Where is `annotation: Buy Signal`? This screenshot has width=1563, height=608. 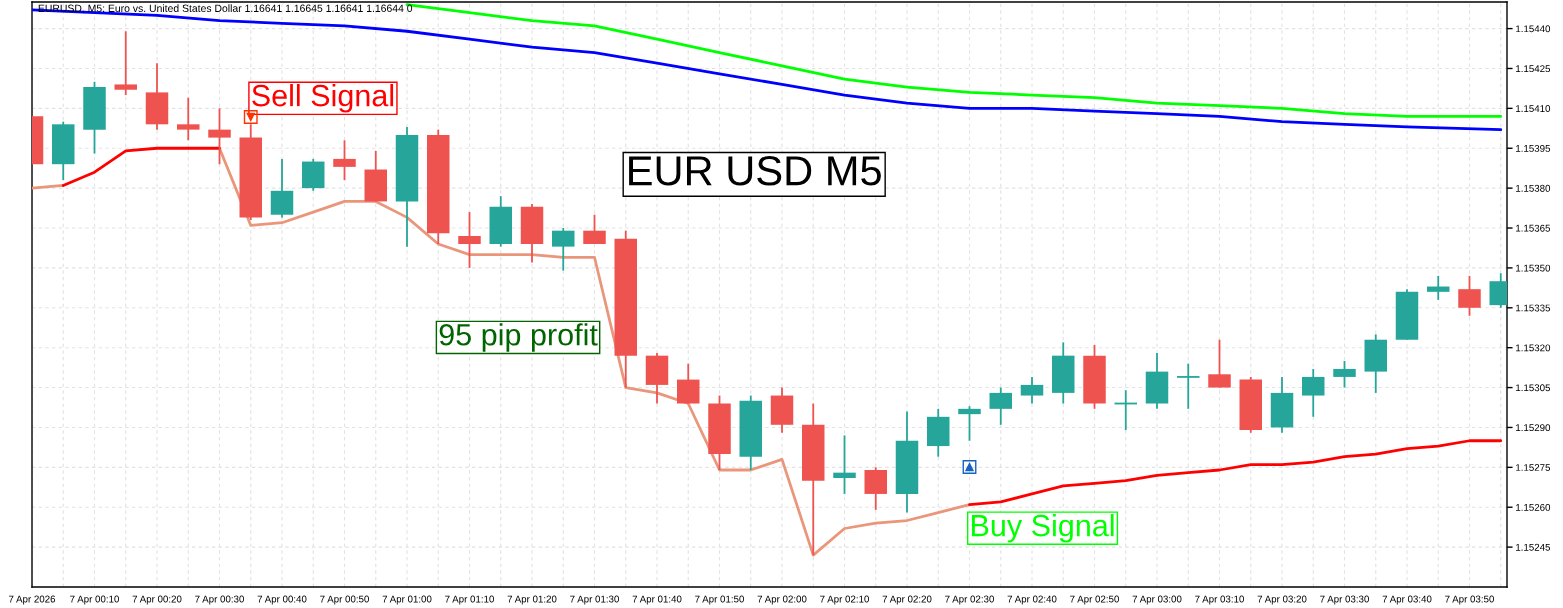 annotation: Buy Signal is located at coordinates (1043, 528).